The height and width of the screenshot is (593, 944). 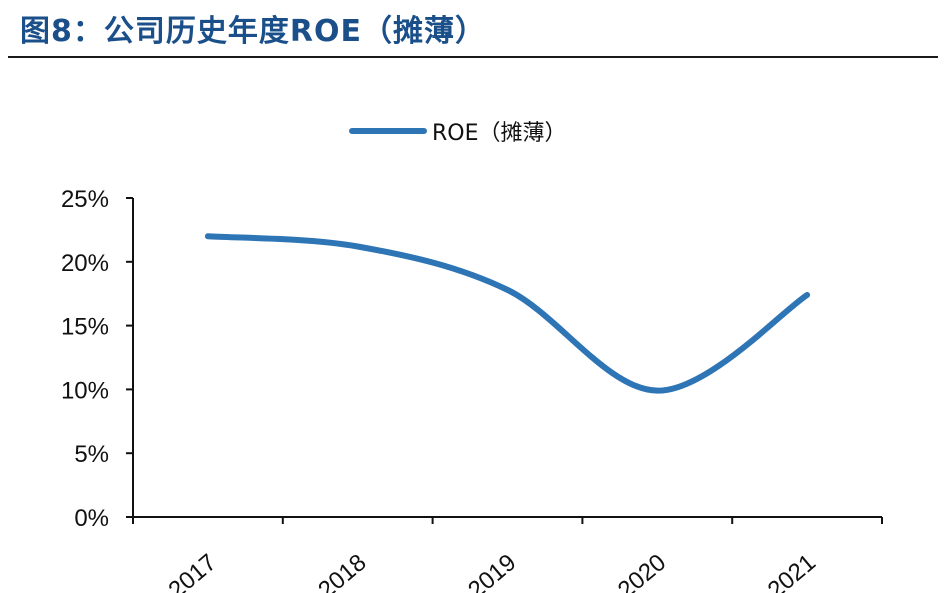 What do you see at coordinates (193, 571) in the screenshot?
I see `x-tick-label-2017: 2017` at bounding box center [193, 571].